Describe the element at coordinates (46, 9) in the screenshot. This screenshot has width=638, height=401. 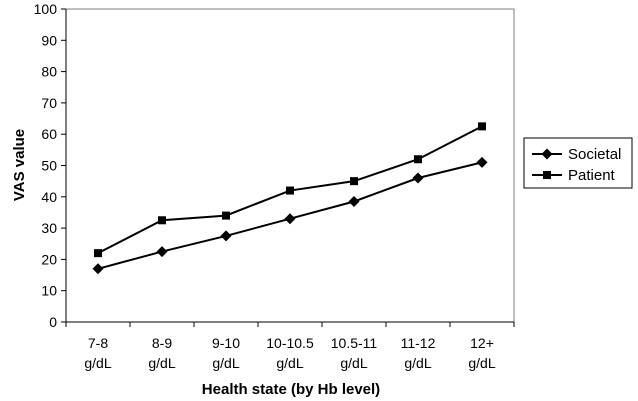
I see `y-tick-label: 100` at that location.